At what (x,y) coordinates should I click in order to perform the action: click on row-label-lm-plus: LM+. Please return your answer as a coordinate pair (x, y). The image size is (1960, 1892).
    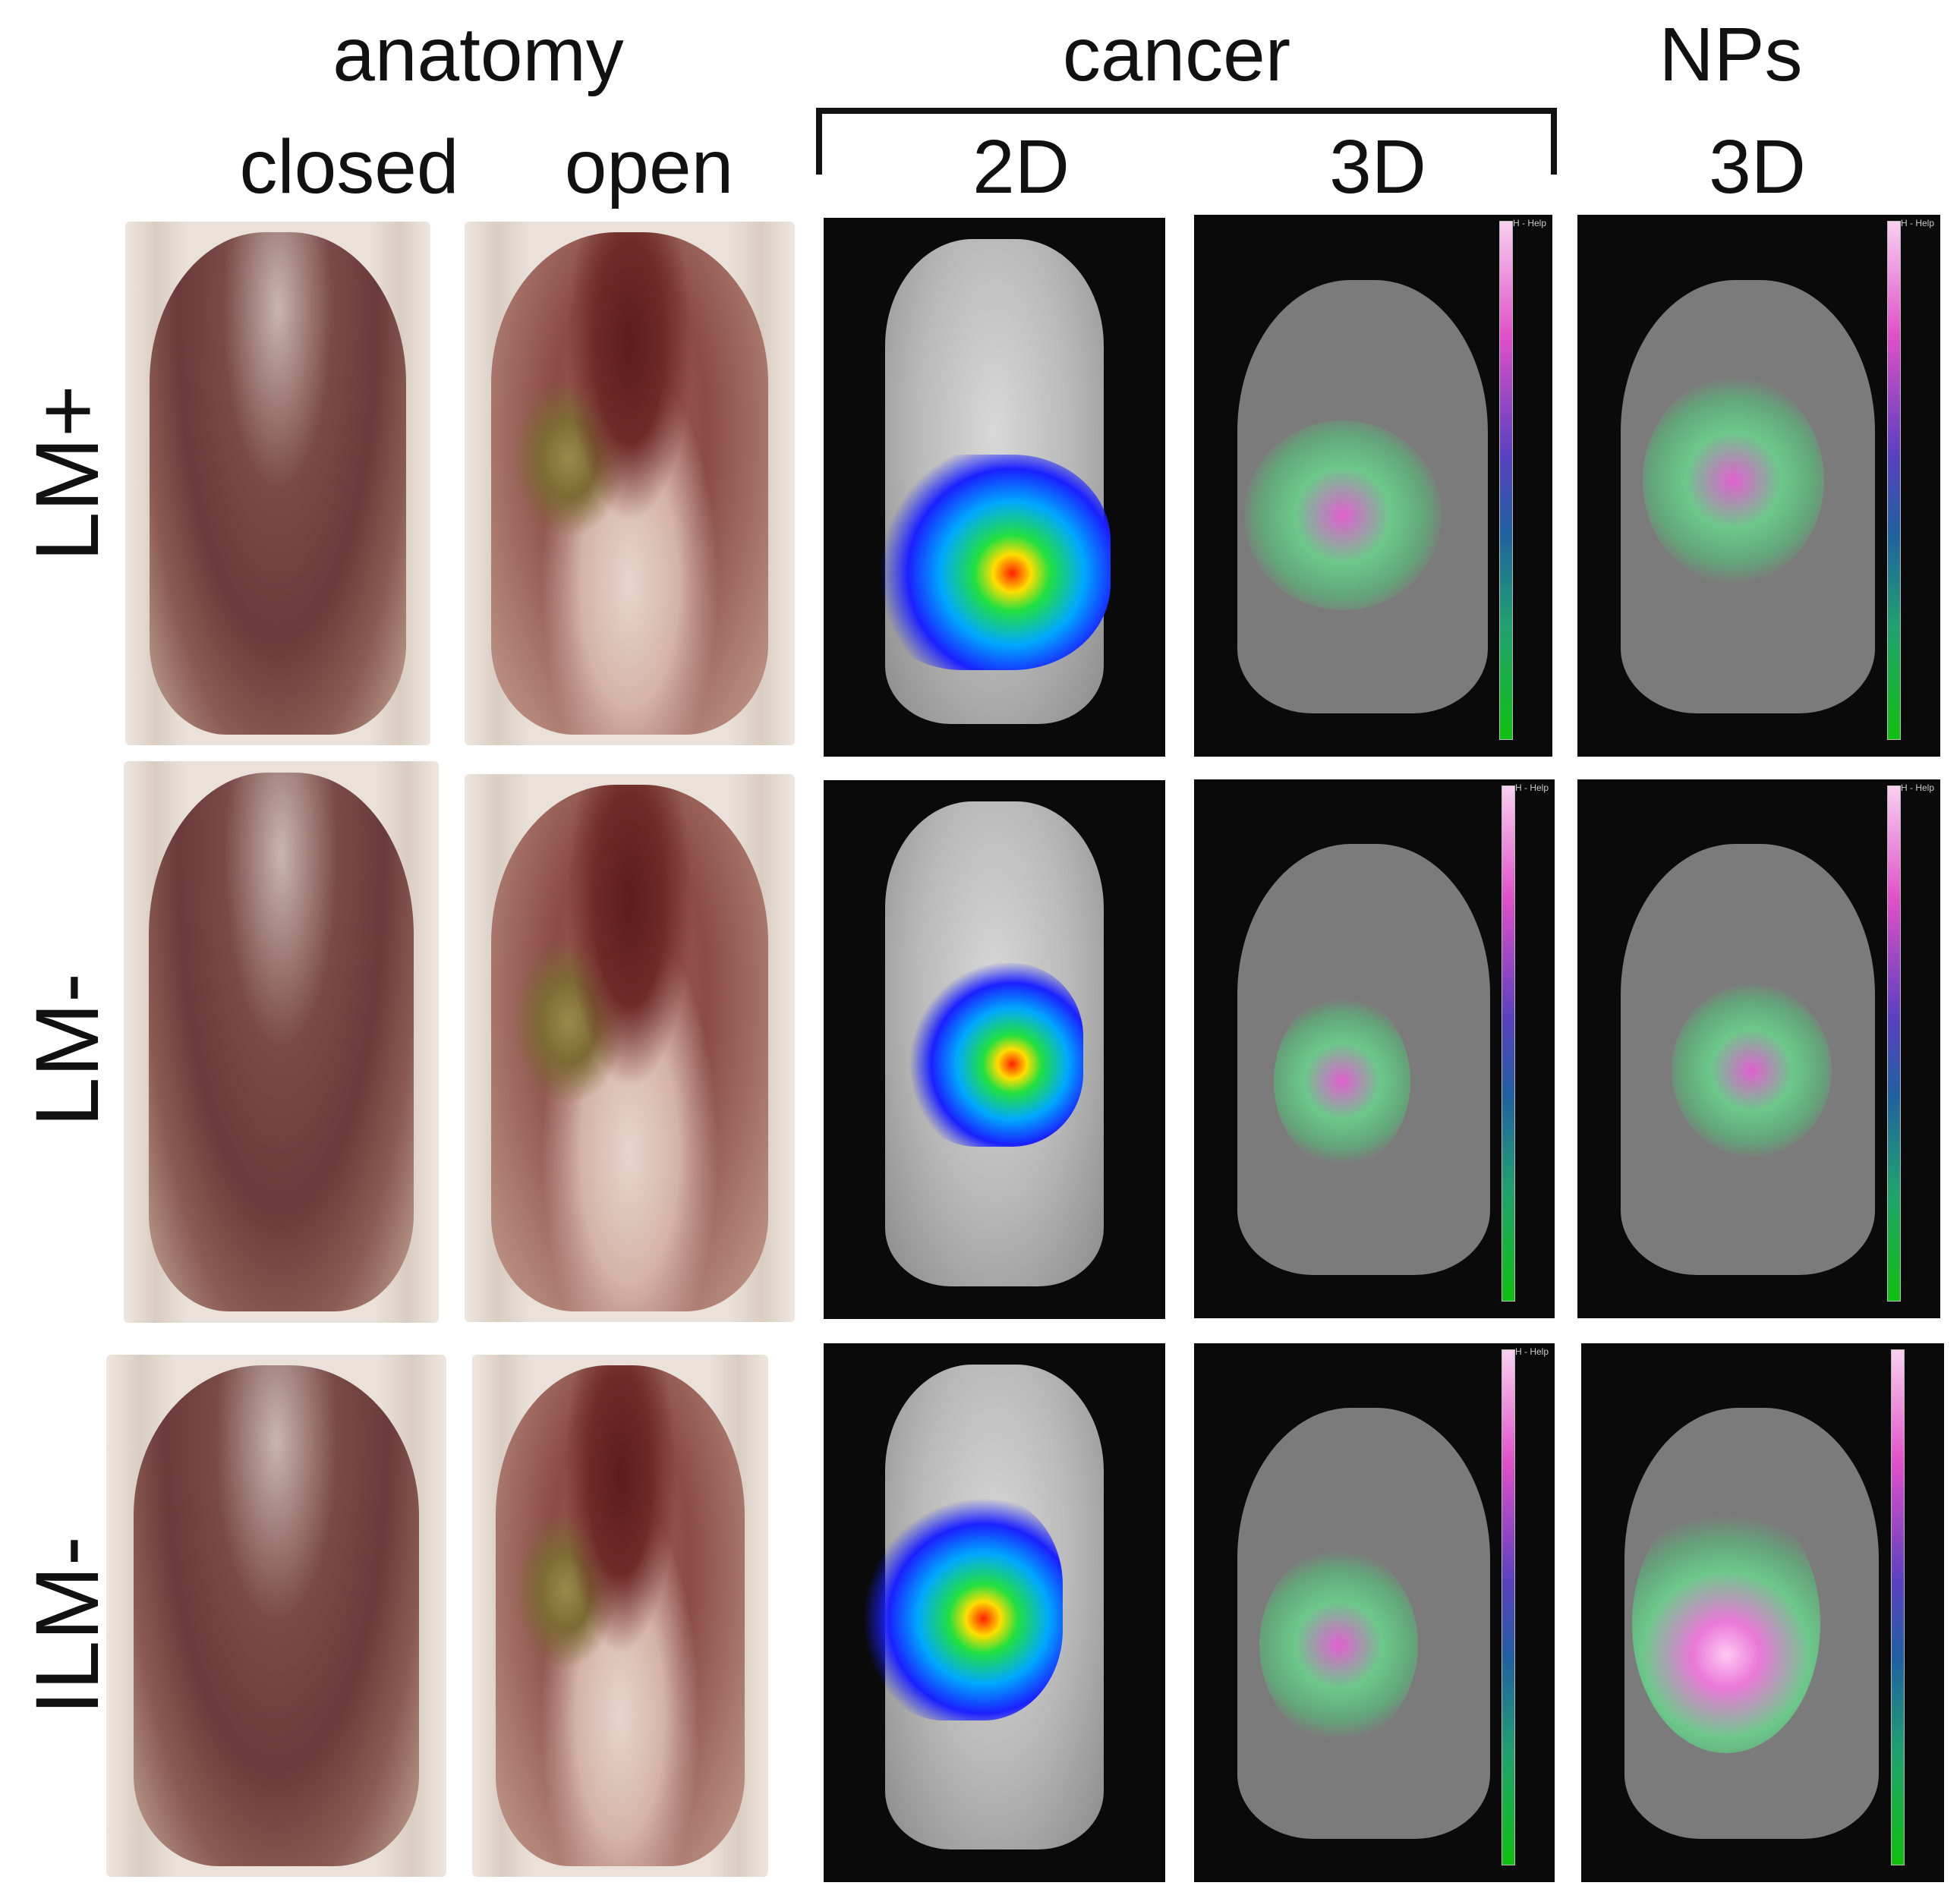
    Looking at the image, I should click on (67, 474).